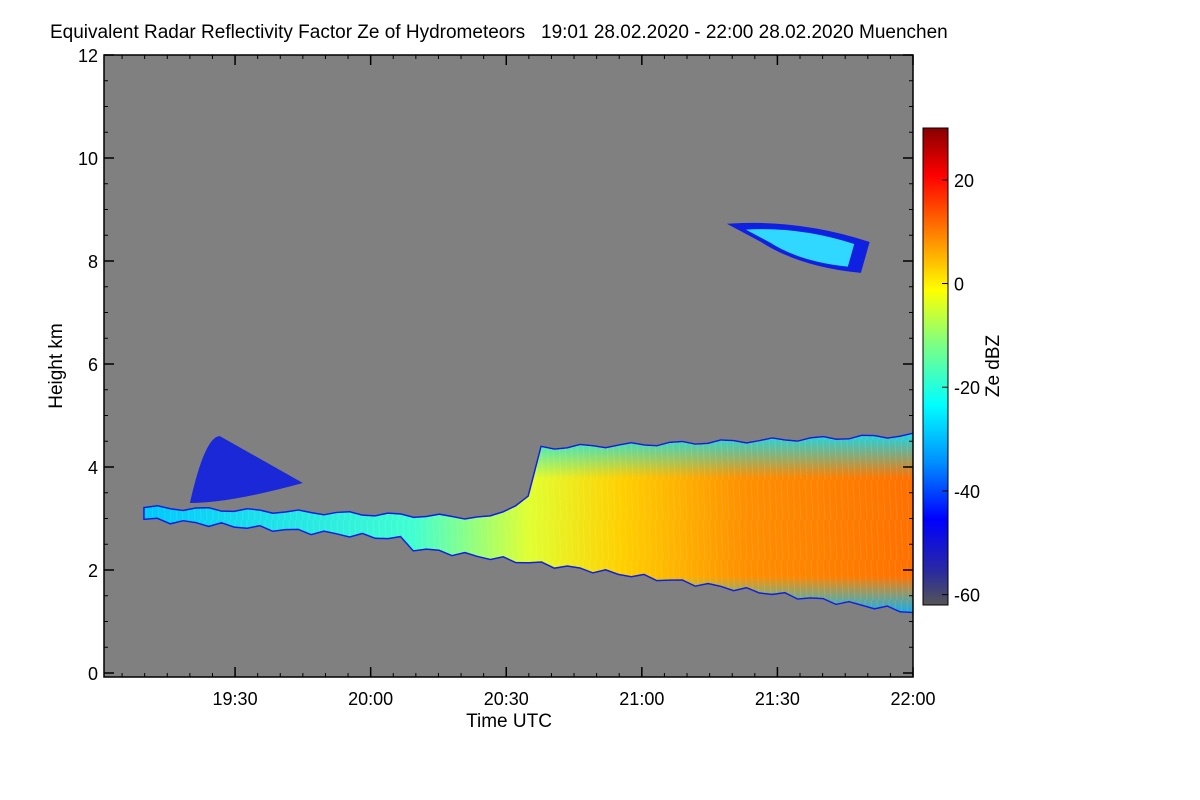  I want to click on y-tick-label-1: 2, so click(93, 571).